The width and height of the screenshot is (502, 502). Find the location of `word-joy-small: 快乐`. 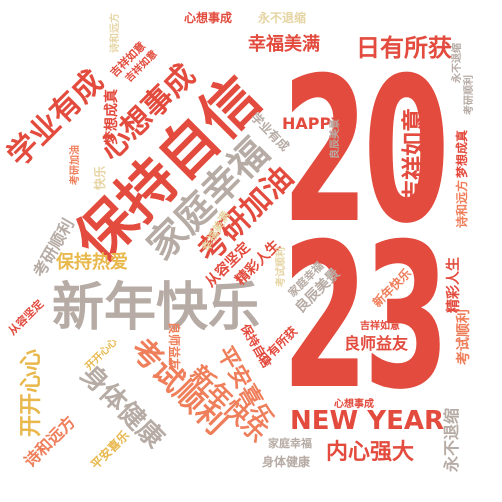

word-joy-small: 快乐 is located at coordinates (100, 178).